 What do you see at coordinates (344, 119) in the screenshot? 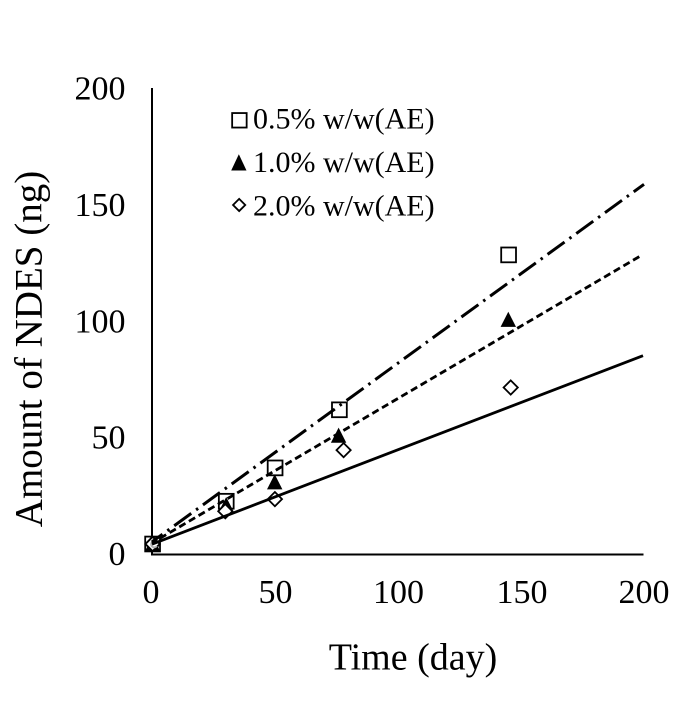
I see `svg-text: 0.5% w/w(AE)` at bounding box center [344, 119].